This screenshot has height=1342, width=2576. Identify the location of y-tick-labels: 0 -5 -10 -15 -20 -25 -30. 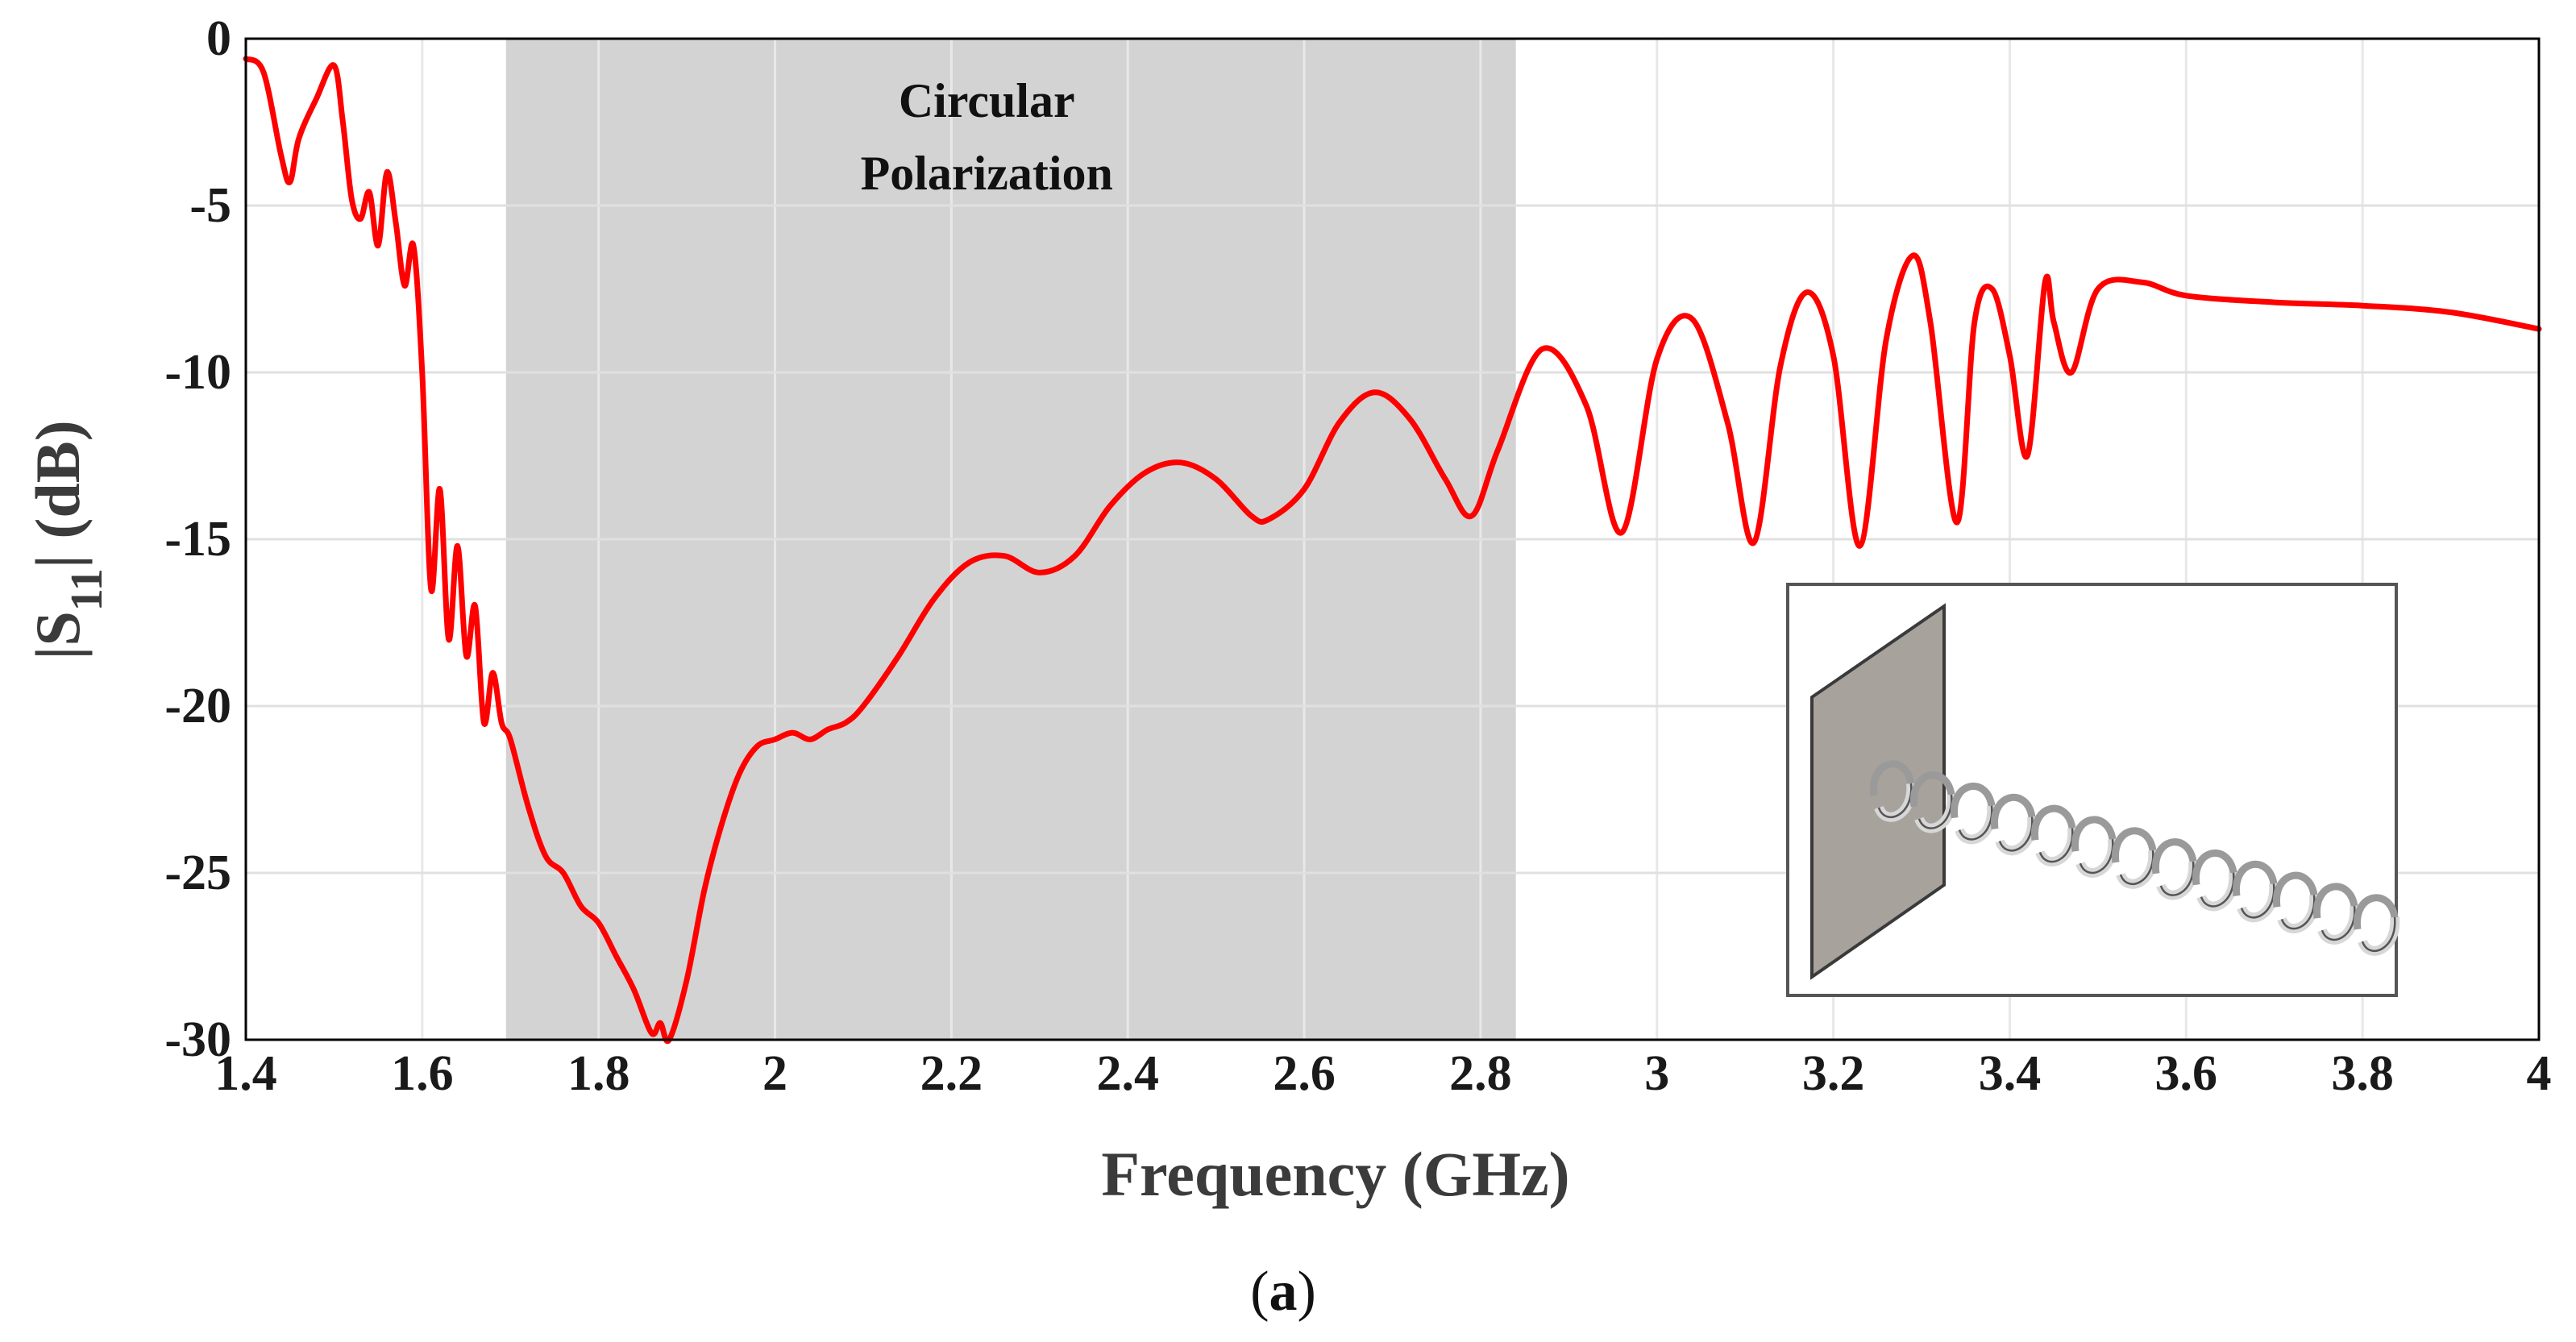
(197, 539).